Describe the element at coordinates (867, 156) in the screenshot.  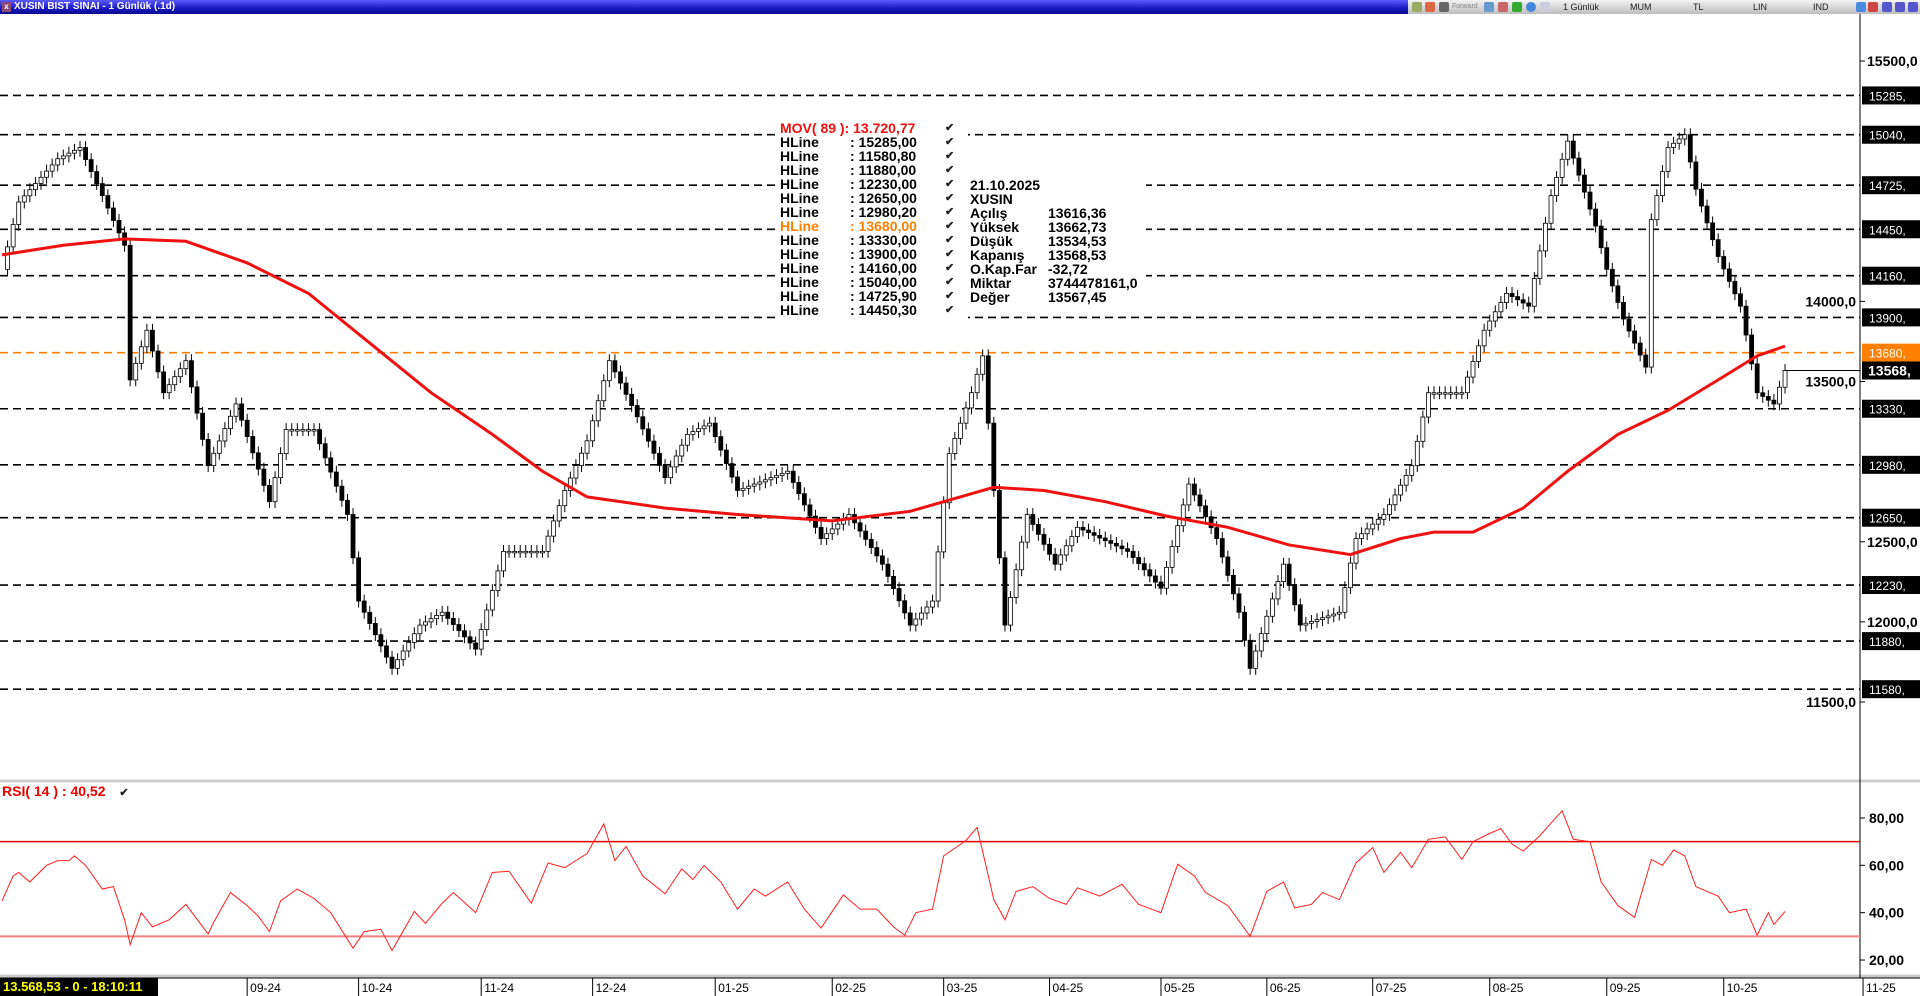
I see `legend-hline: HLine: 11580,80 ✔` at that location.